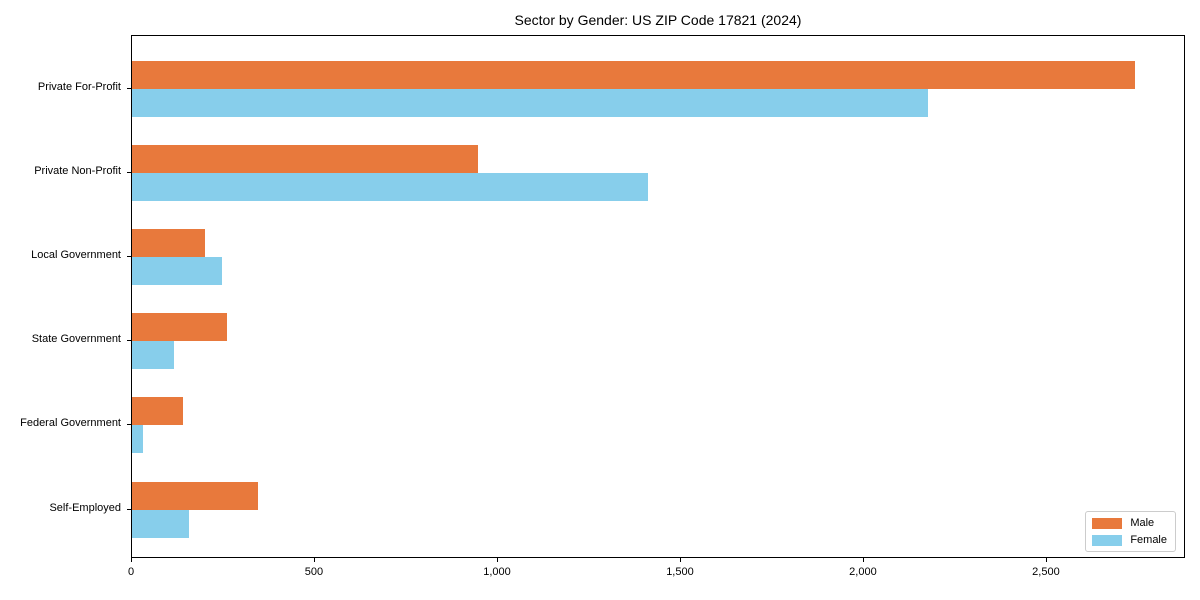  I want to click on bar-female-self-employed, so click(160, 523).